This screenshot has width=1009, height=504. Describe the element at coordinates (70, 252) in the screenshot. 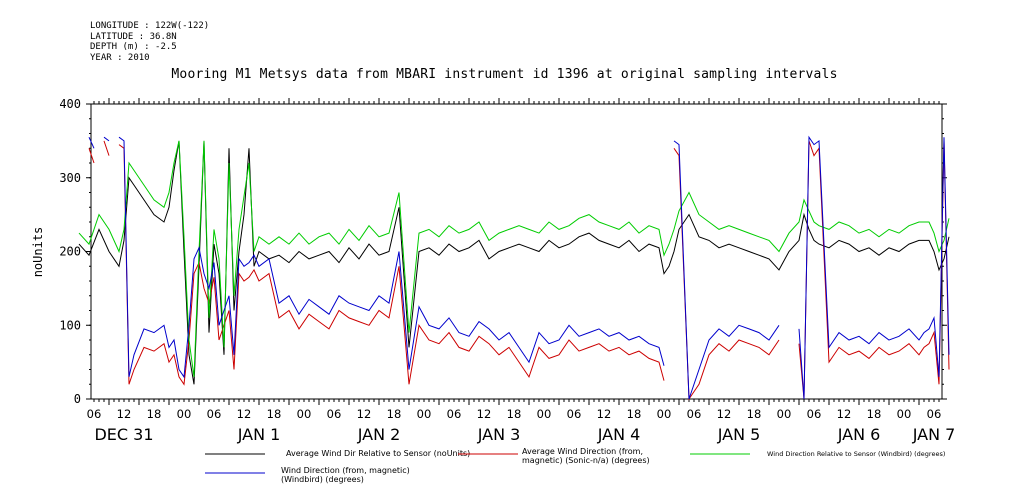

I see `y-tick-label: 200` at that location.